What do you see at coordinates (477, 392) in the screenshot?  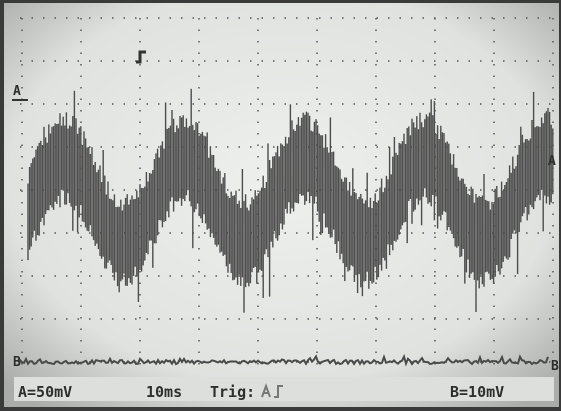 I see `channel-b-scale: B=10mV` at bounding box center [477, 392].